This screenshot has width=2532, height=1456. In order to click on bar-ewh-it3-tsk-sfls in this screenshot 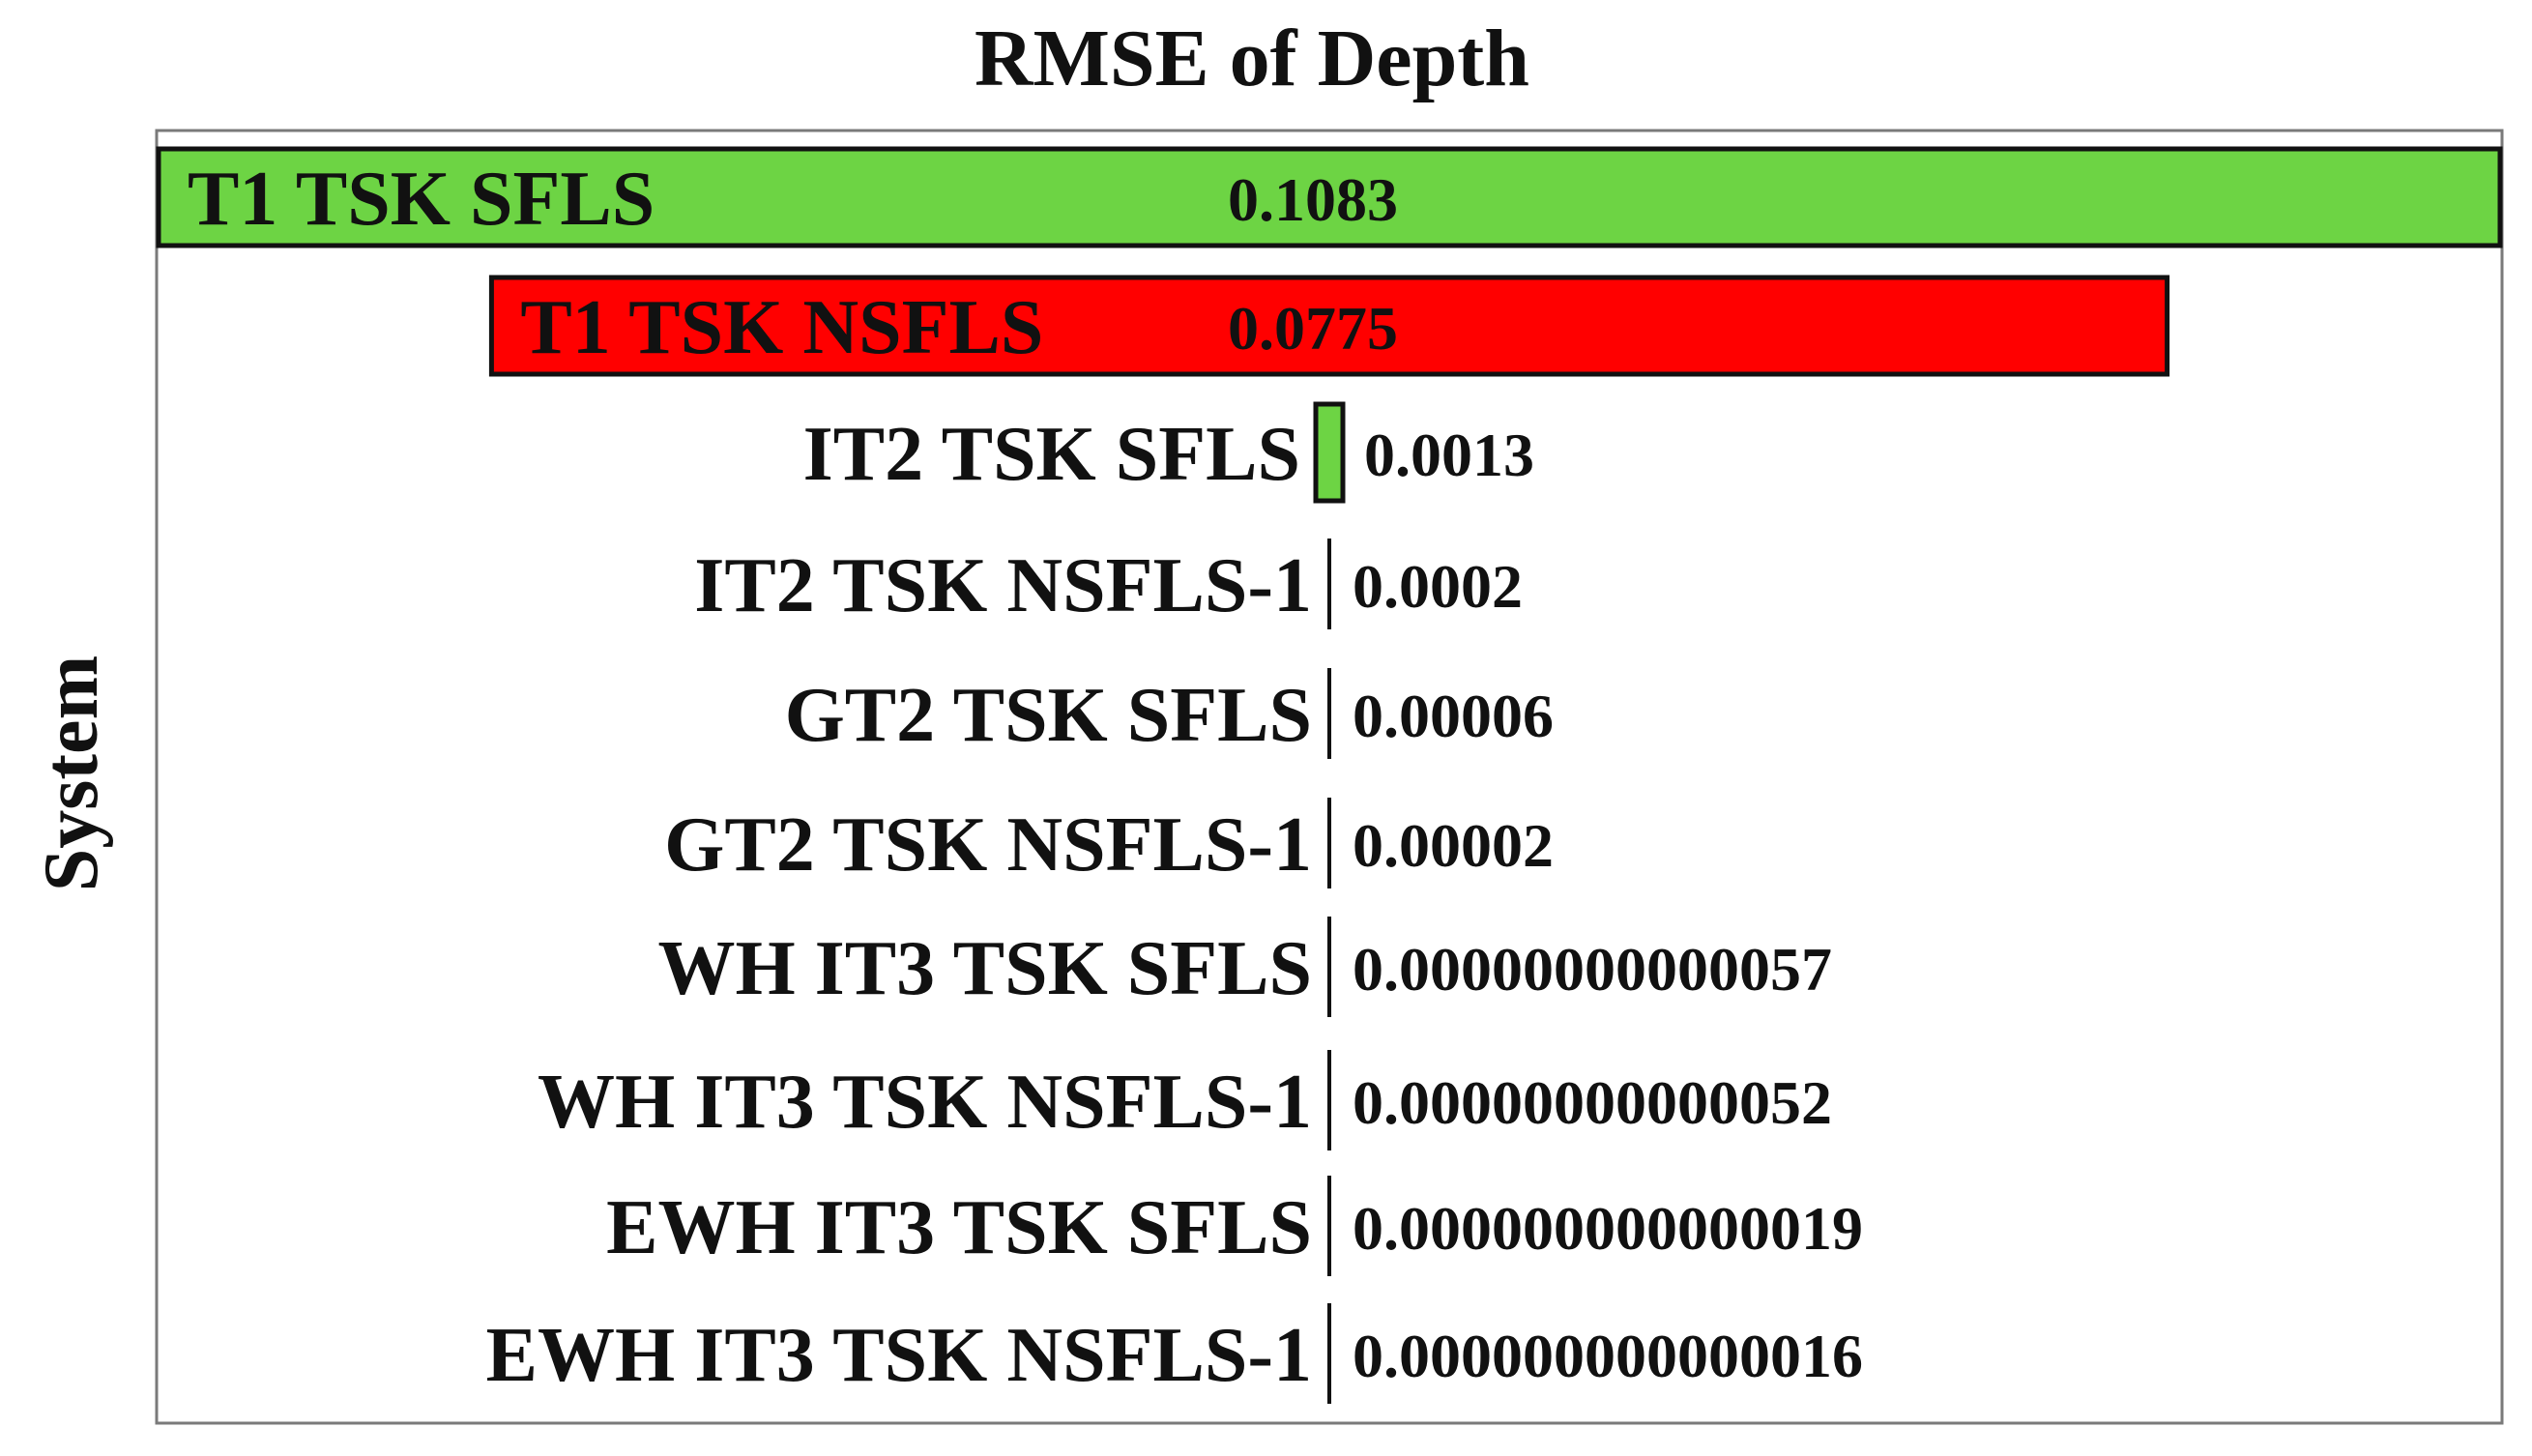, I will do `click(1329, 1226)`.